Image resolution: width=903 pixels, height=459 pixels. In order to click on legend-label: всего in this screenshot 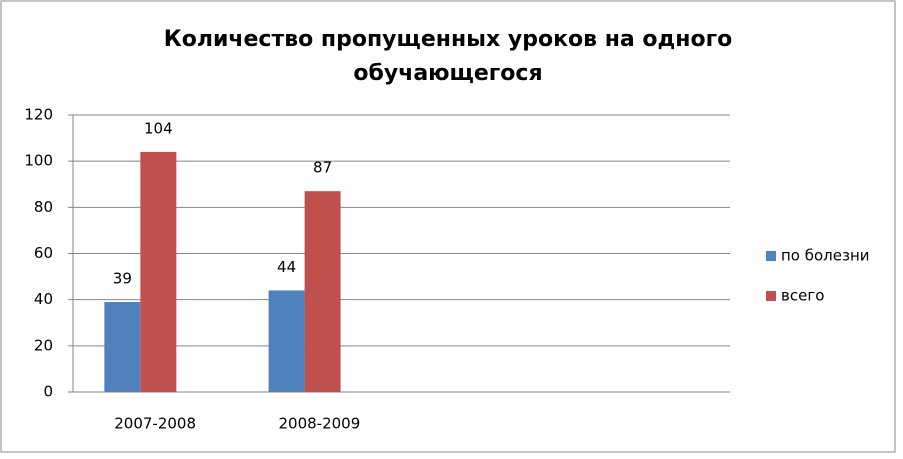, I will do `click(802, 296)`.